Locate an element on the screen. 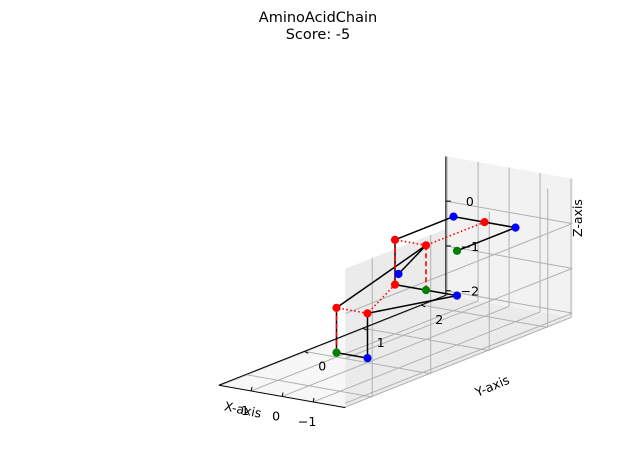 The image size is (640, 476). y-tick-label: 2 is located at coordinates (439, 319).